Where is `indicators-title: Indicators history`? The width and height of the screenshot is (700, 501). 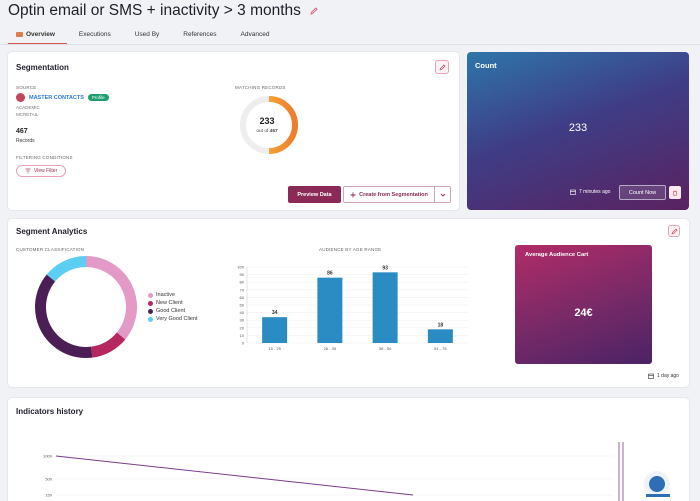 indicators-title: Indicators history is located at coordinates (50, 411).